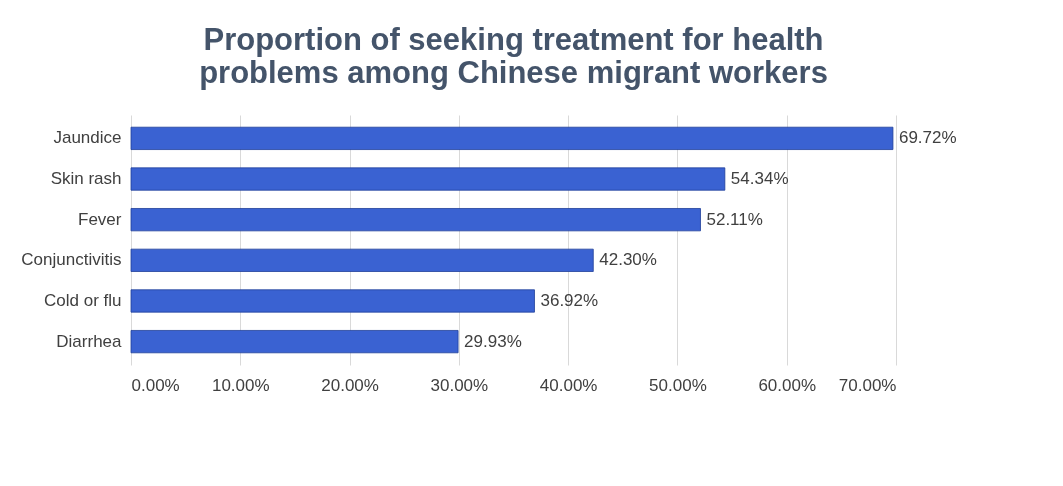  Describe the element at coordinates (71, 260) in the screenshot. I see `y-tick-label: Conjunctivitis` at that location.